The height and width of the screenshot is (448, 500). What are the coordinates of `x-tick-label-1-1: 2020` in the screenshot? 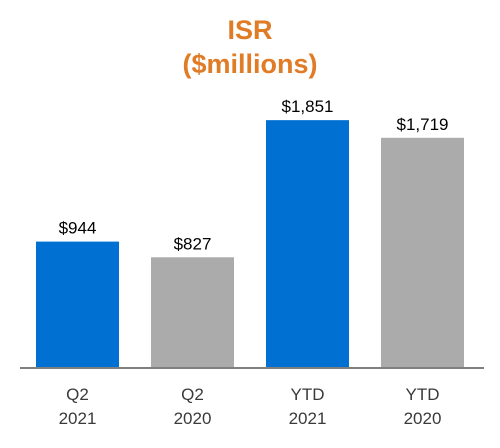 It's located at (193, 418).